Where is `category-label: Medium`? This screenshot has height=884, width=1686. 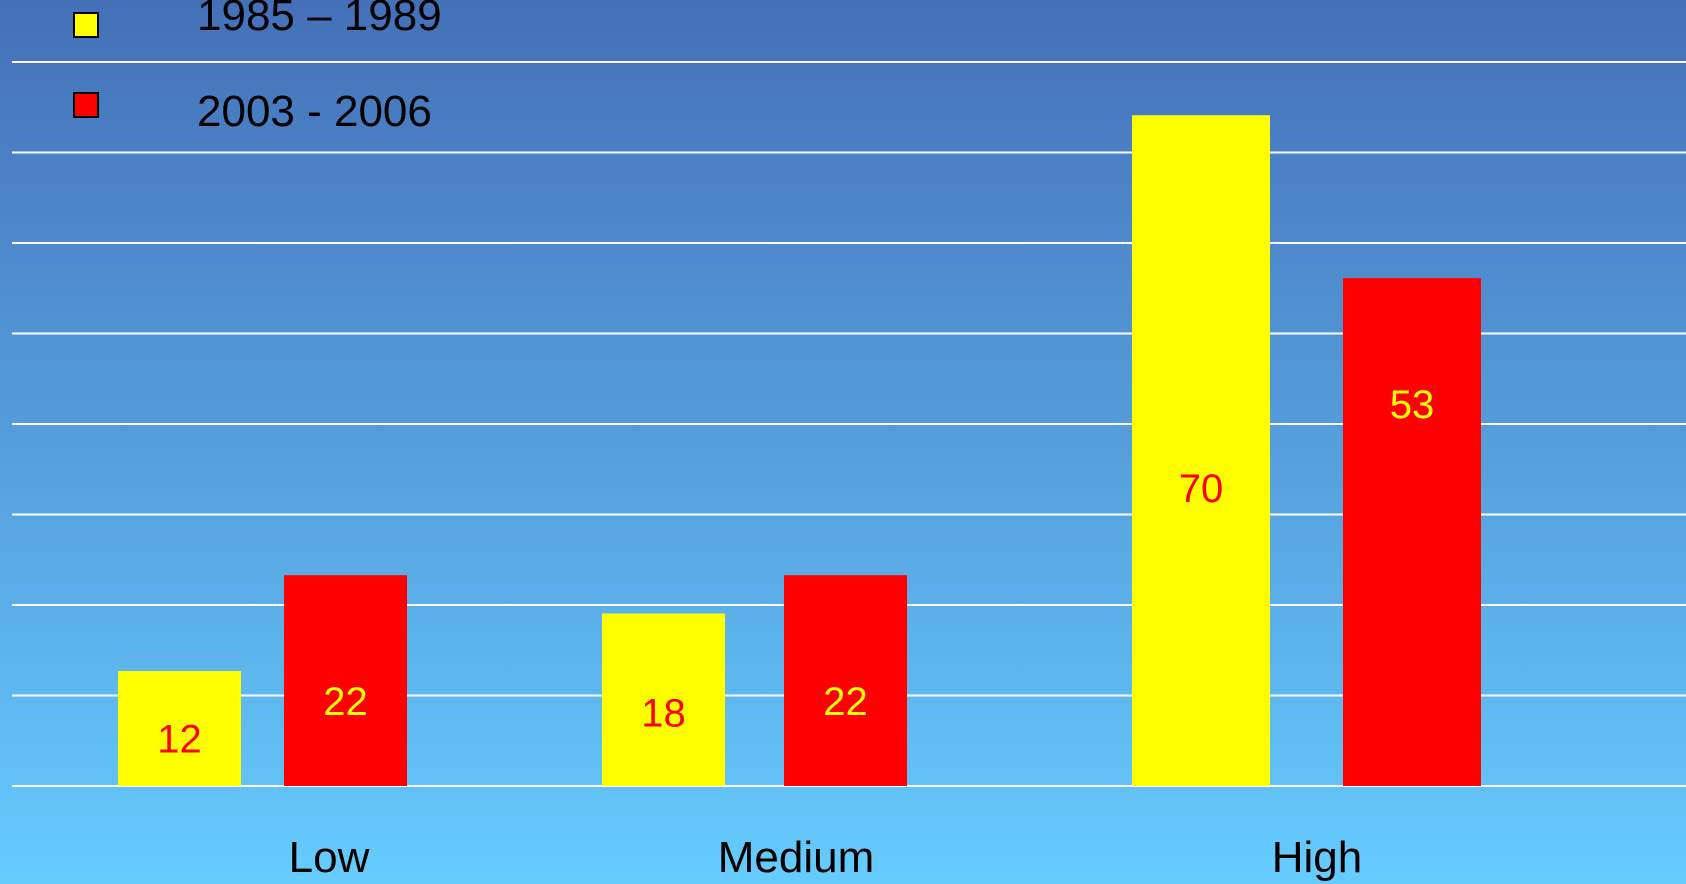 category-label: Medium is located at coordinates (796, 857).